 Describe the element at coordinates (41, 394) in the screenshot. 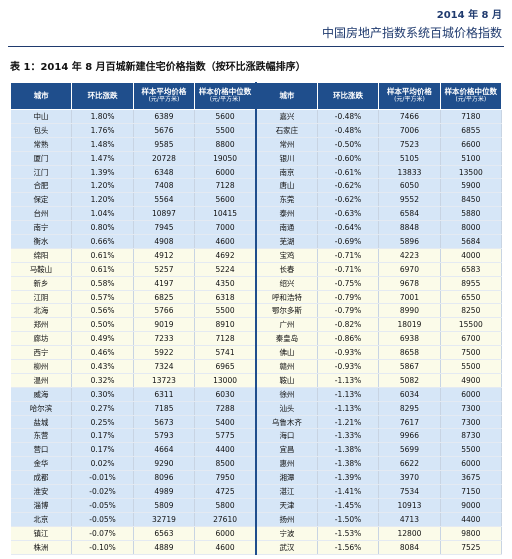

I see `table-cell: 威海` at that location.